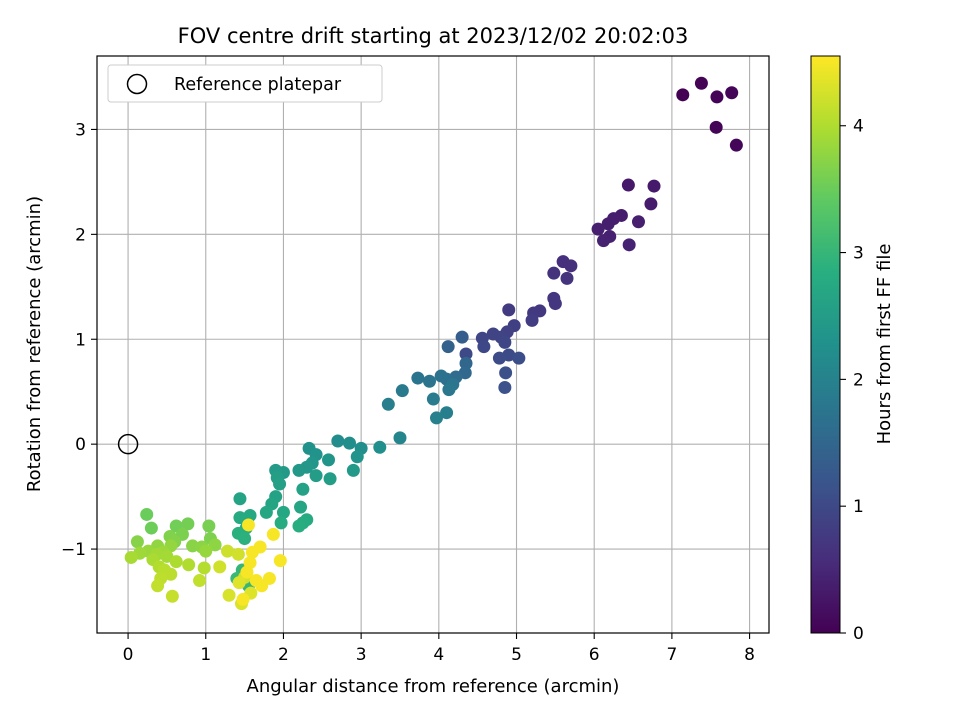  What do you see at coordinates (283, 655) in the screenshot?
I see `x-tick-label: 2` at bounding box center [283, 655].